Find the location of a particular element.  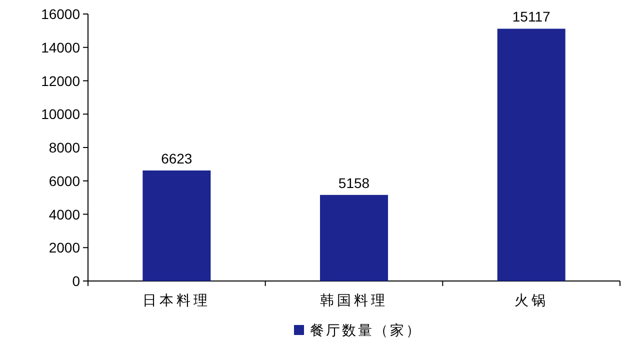

legend-label: 餐厅数量（家） is located at coordinates (366, 330).